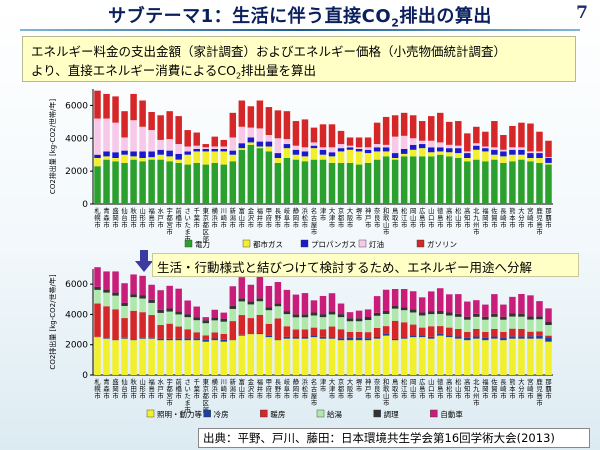  I want to click on x-tick-label: 静岡市, so click(296, 217).